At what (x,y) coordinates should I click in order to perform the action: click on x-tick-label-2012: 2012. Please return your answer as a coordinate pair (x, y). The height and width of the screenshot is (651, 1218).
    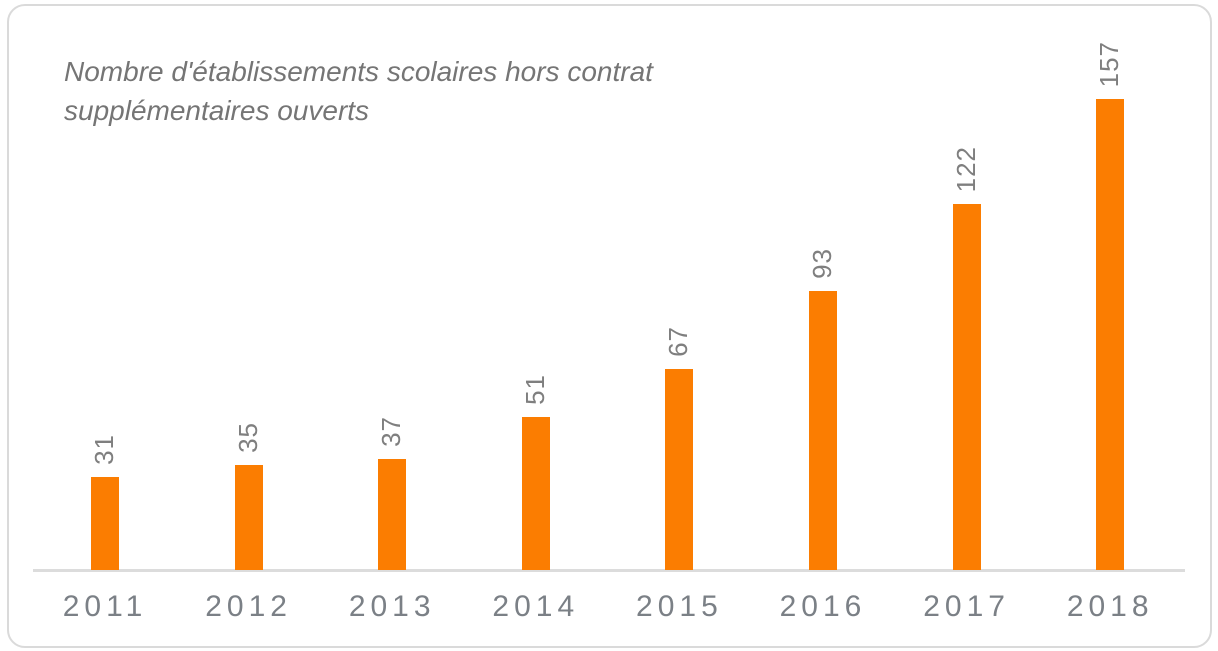
    Looking at the image, I should click on (248, 606).